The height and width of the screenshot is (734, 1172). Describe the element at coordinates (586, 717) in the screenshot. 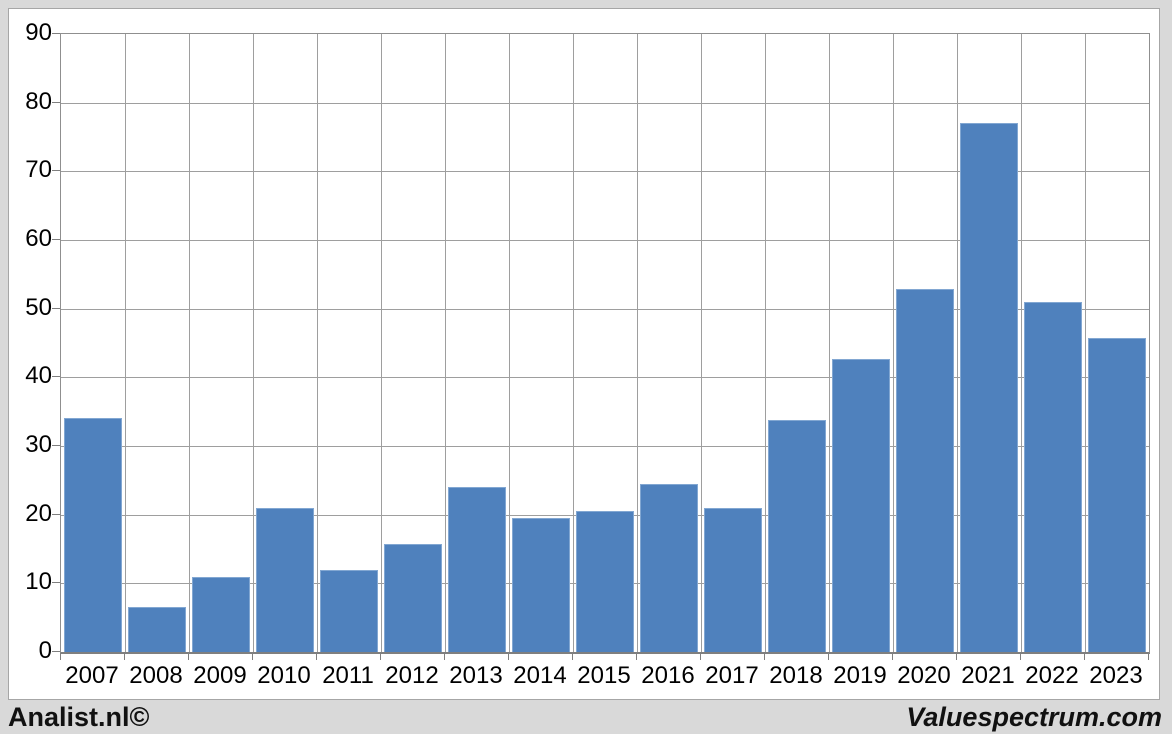

I see `footer-bar: Analist.nl© Valuespectrum.com` at that location.